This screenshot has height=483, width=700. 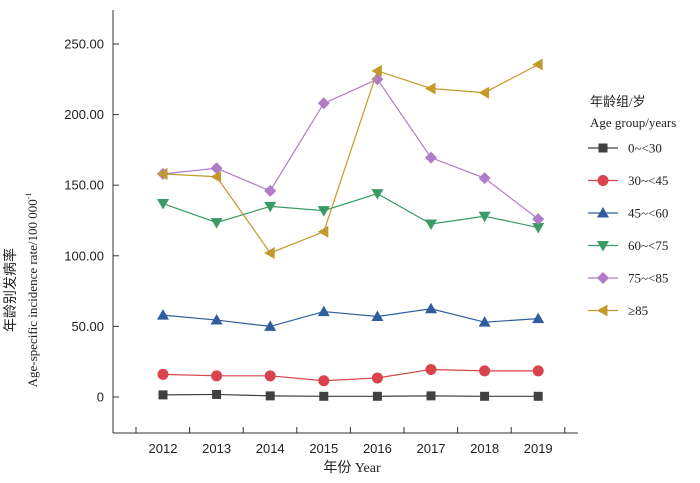 I want to click on x-tick-label: 2016, so click(x=377, y=448).